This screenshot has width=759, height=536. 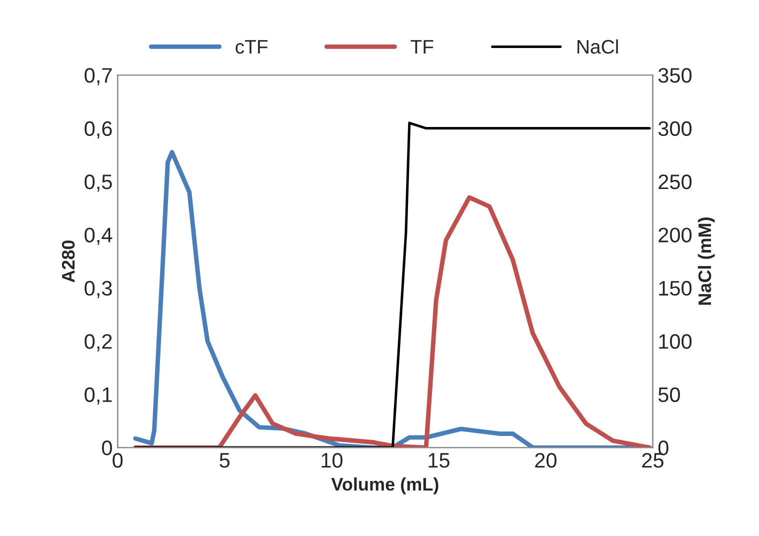 What do you see at coordinates (675, 288) in the screenshot?
I see `y2-tick-label: 150` at bounding box center [675, 288].